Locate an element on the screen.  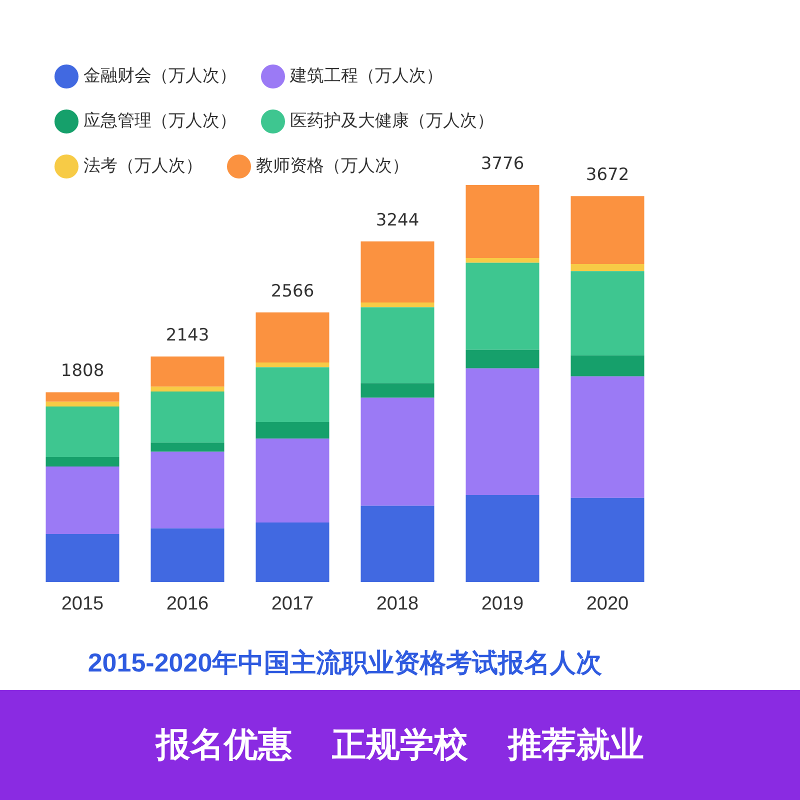
annotation: 3244 is located at coordinates (398, 220).